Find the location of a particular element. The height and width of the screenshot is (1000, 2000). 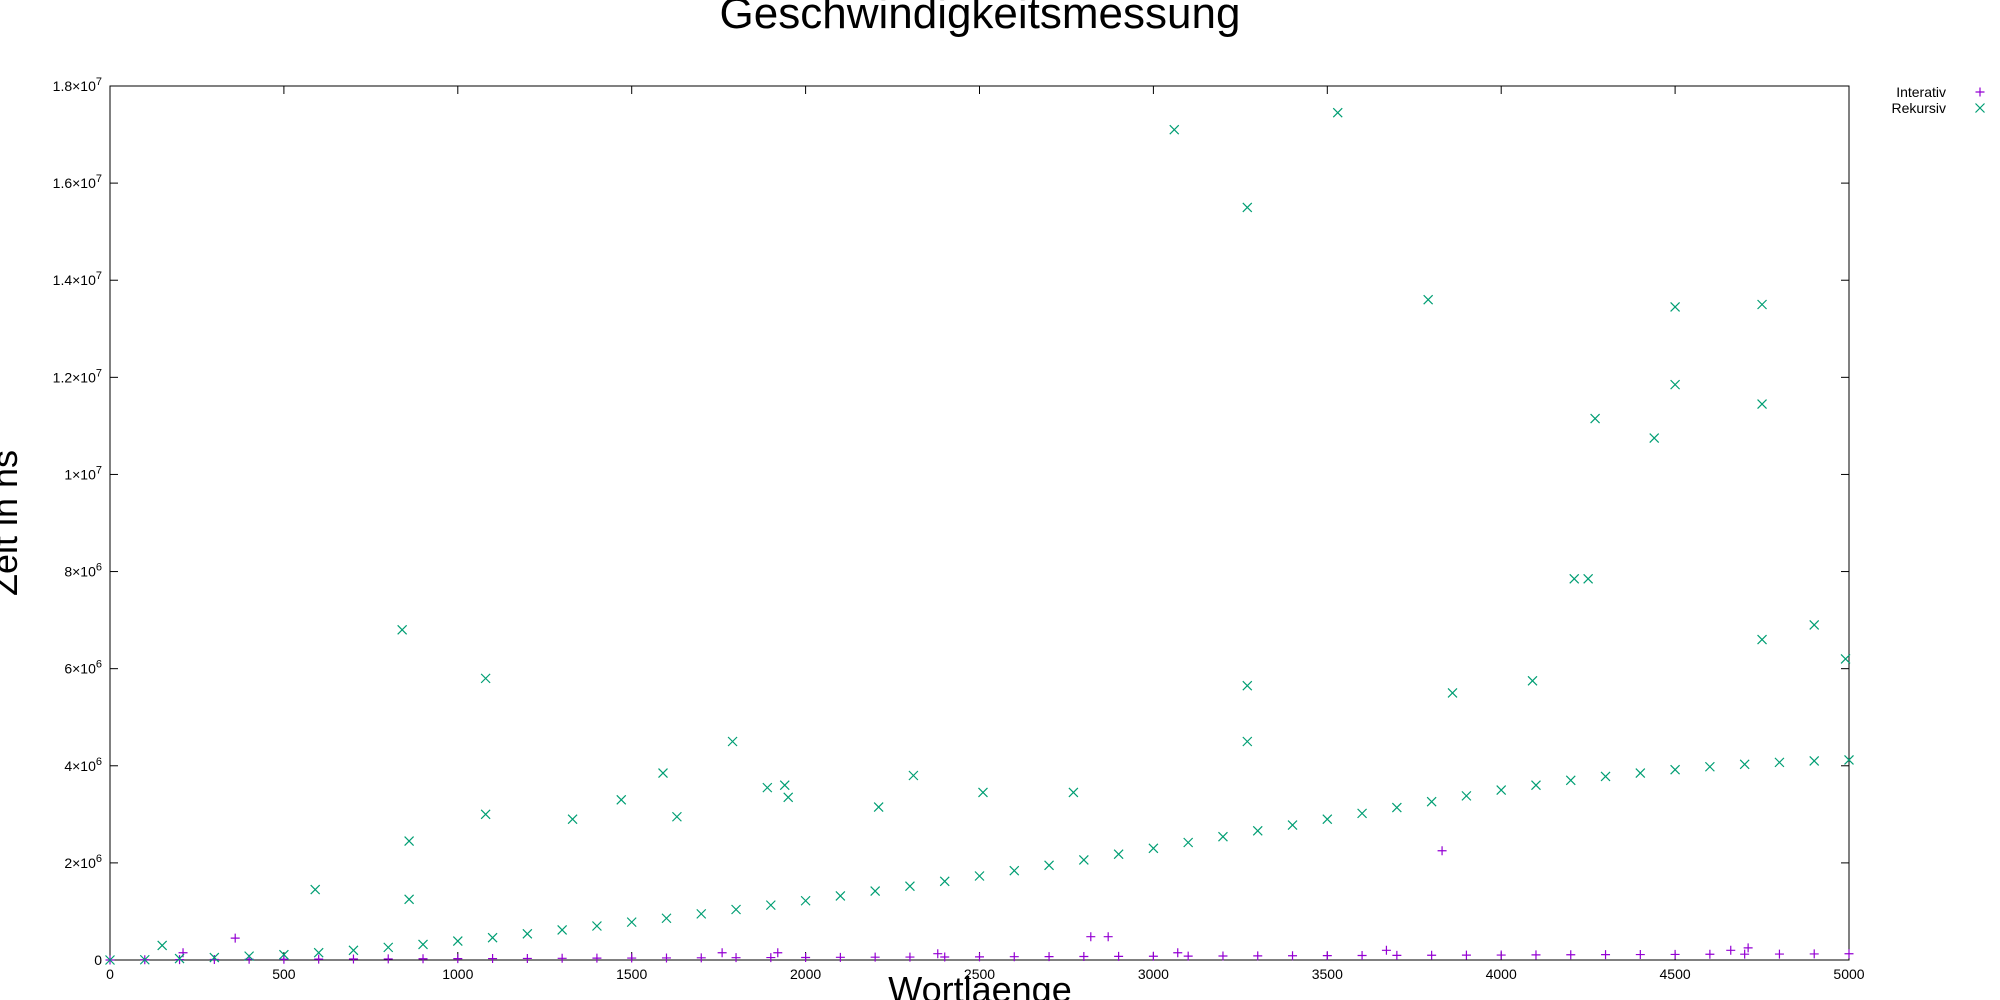

x-tick-label: 0 is located at coordinates (110, 974).